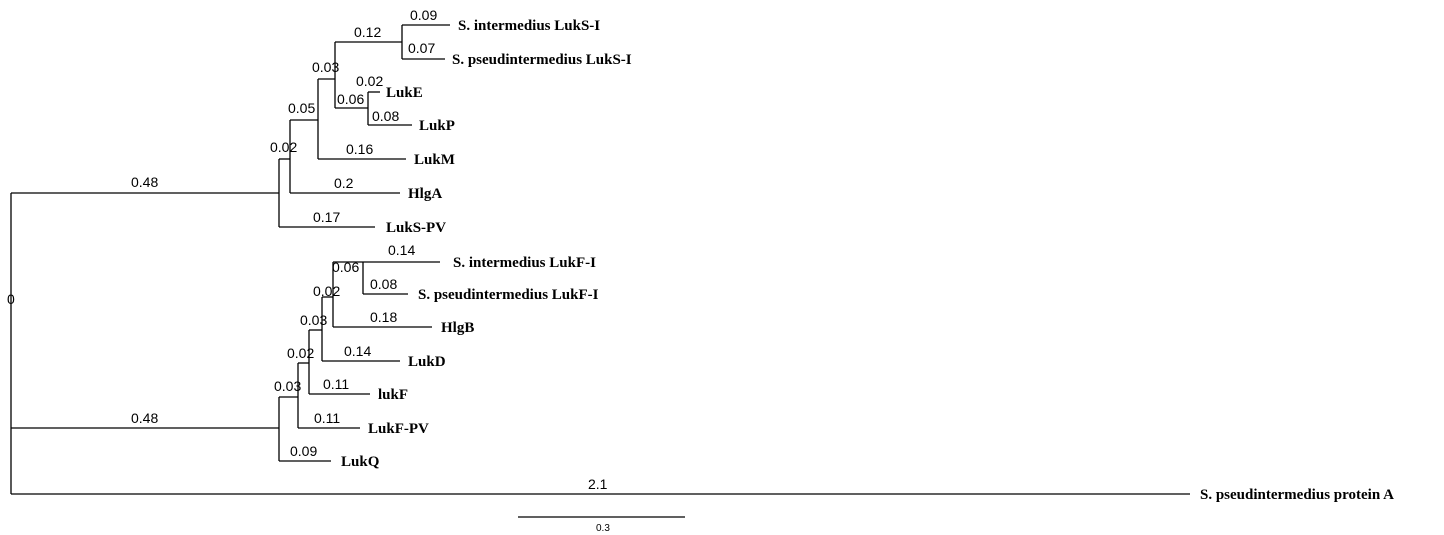 This screenshot has height=535, width=1444. What do you see at coordinates (416, 228) in the screenshot?
I see `taxon-label: LukS-PV` at bounding box center [416, 228].